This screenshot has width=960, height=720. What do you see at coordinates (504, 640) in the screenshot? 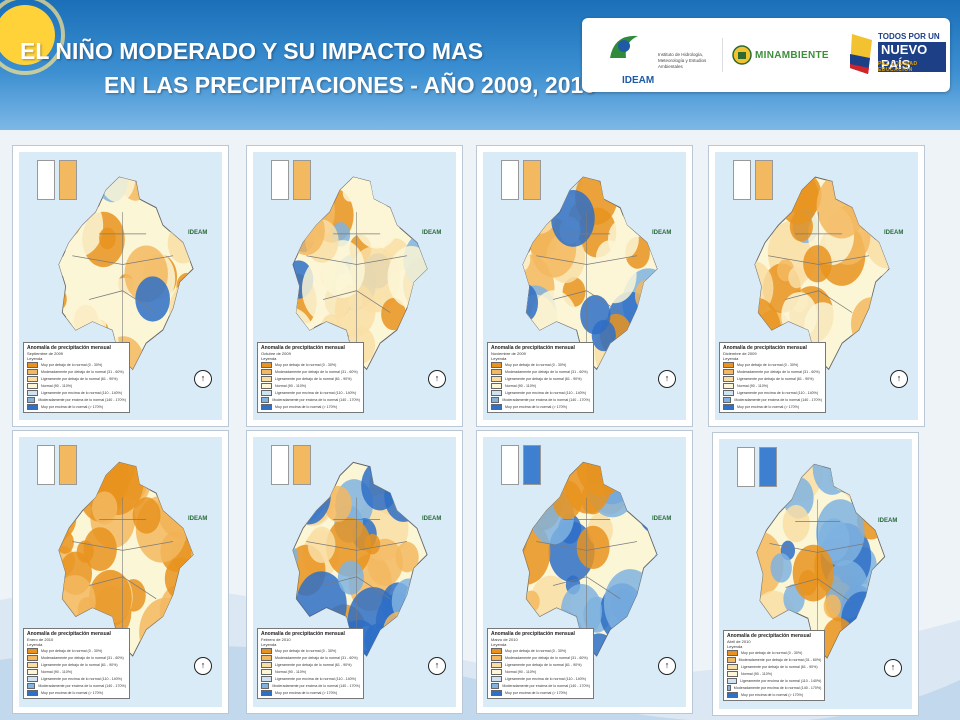
I see `legend-month: Marzo de 2010` at bounding box center [504, 640].